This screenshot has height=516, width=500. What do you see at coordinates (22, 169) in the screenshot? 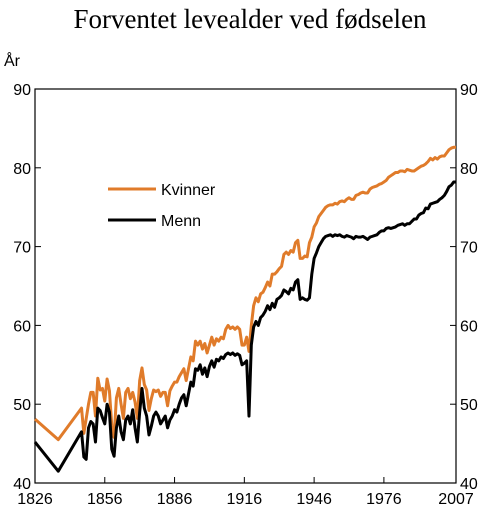
I see `y-tick-label-left: 80` at bounding box center [22, 169].